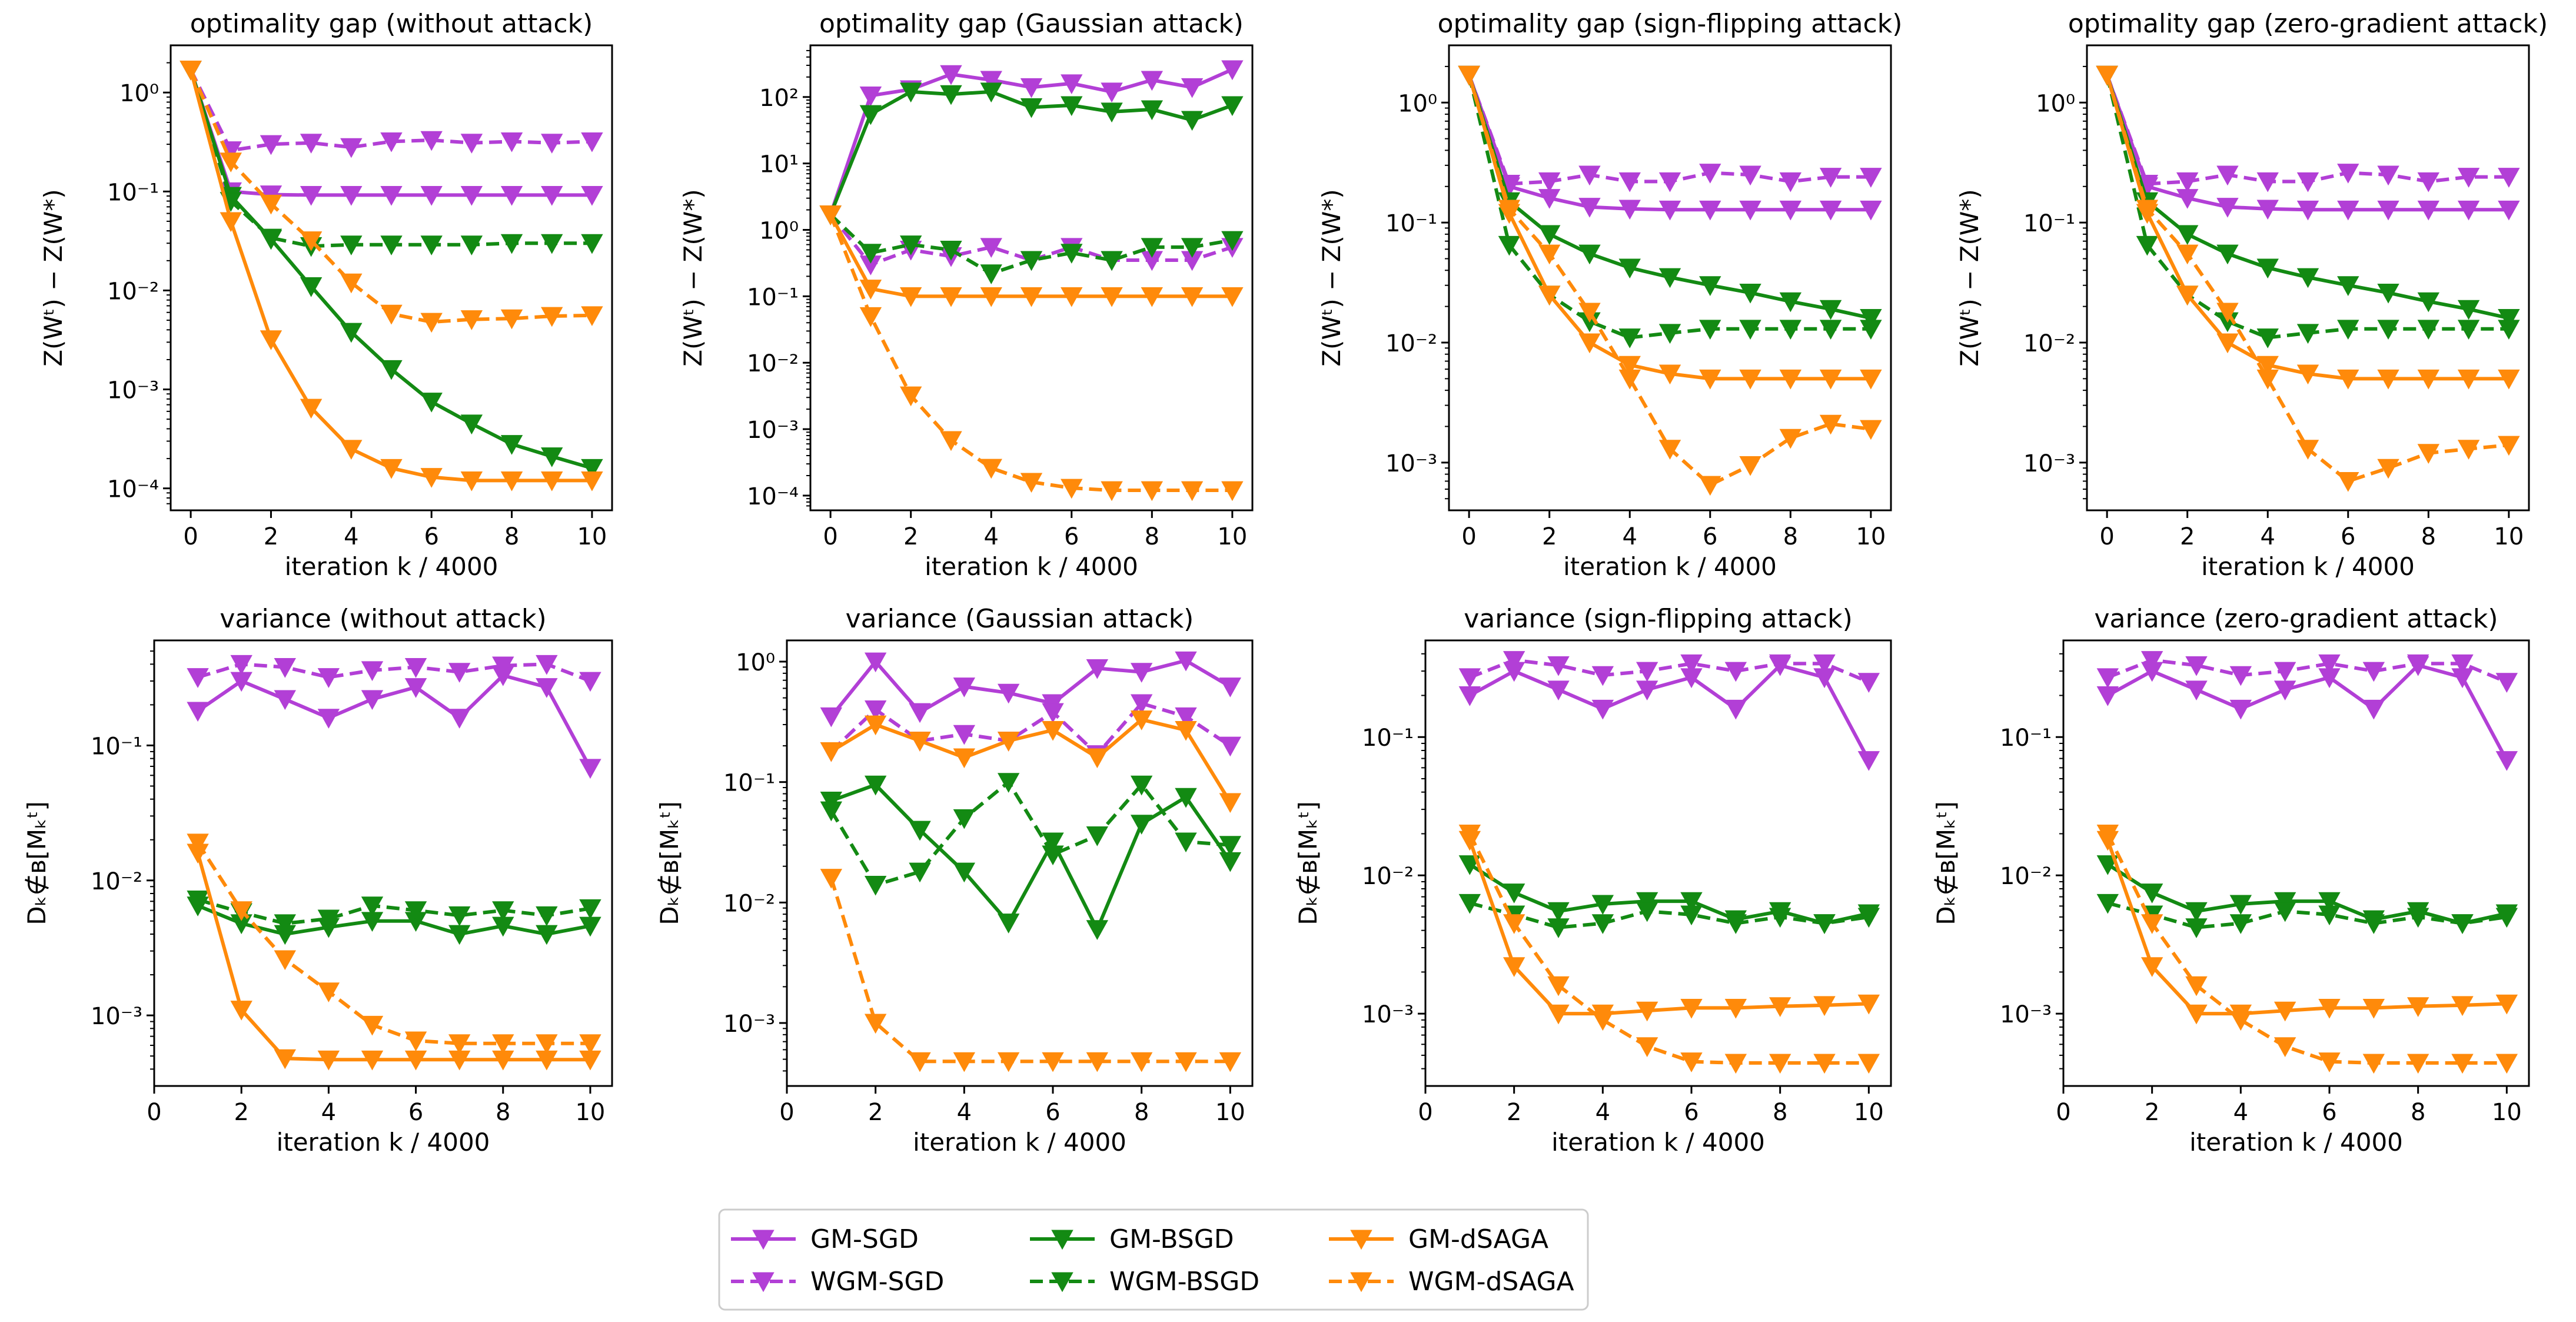 This screenshot has width=2576, height=1322. What do you see at coordinates (2049, 463) in the screenshot?
I see `y-tick-label: 10⁻³` at bounding box center [2049, 463].